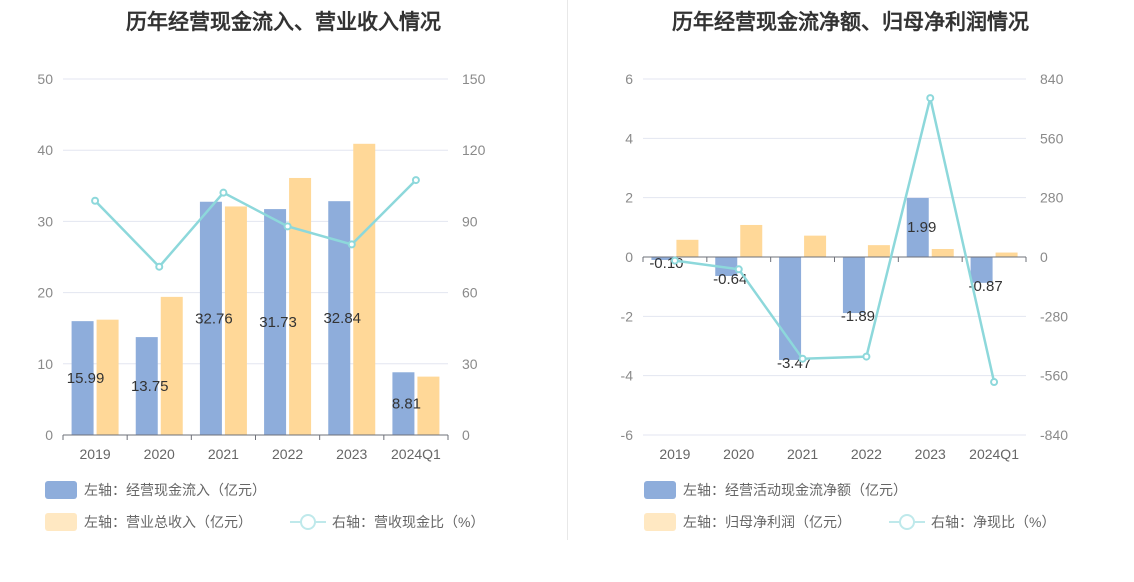 The height and width of the screenshot is (582, 1134). What do you see at coordinates (627, 435) in the screenshot?
I see `y-left-tick-label: -6` at bounding box center [627, 435].